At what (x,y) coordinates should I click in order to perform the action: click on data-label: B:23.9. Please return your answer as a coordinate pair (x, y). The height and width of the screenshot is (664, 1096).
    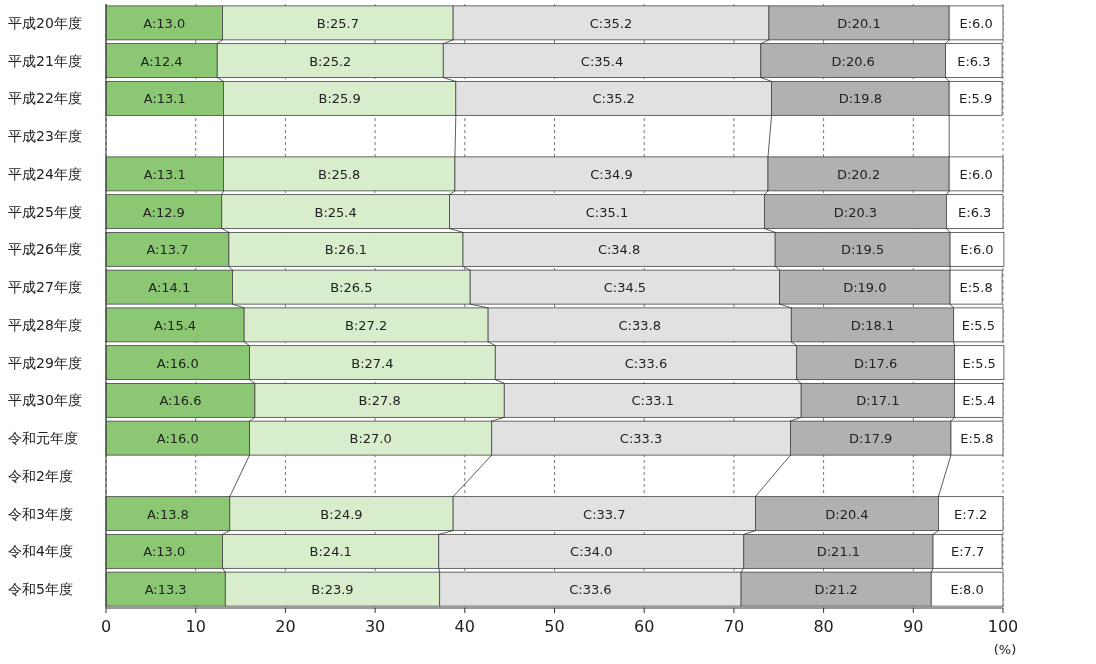
    Looking at the image, I should click on (332, 590).